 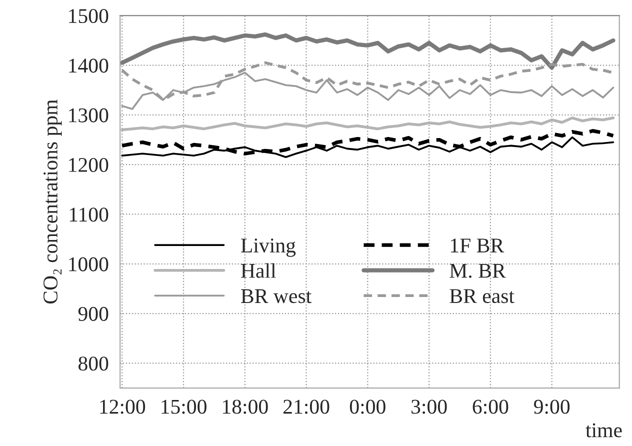 I want to click on x-axis-title: time, so click(x=604, y=430).